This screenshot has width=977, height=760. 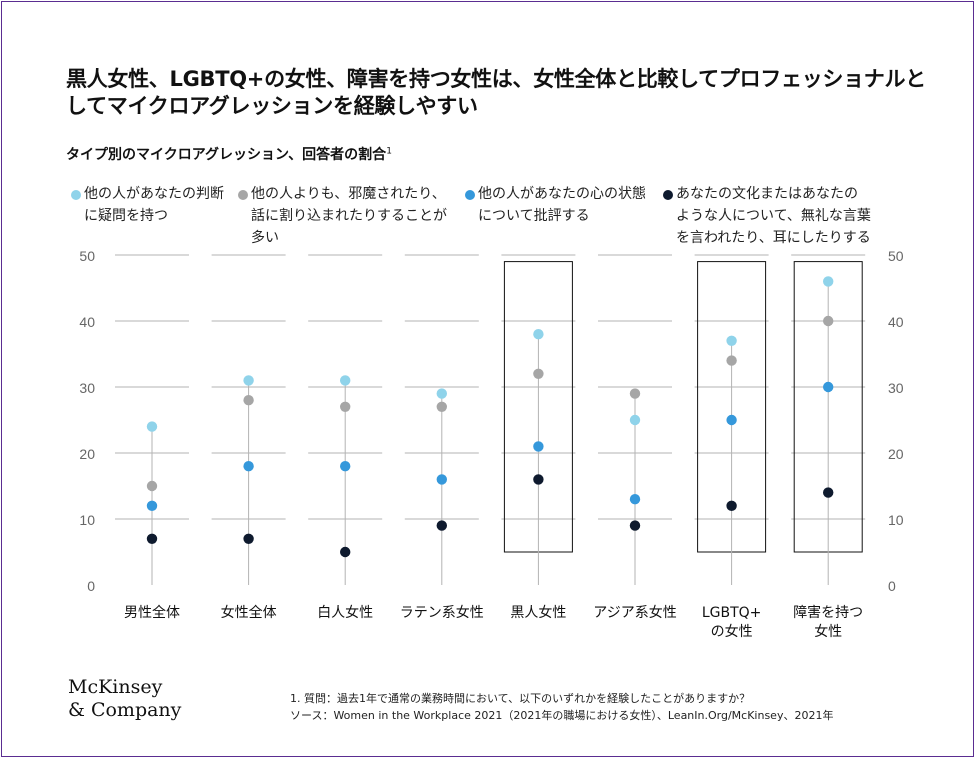 I want to click on legend-item-interrupted: 他の人よりも、邪魔されたり、話に割り込まれたりすることが多い, so click(x=347, y=216).